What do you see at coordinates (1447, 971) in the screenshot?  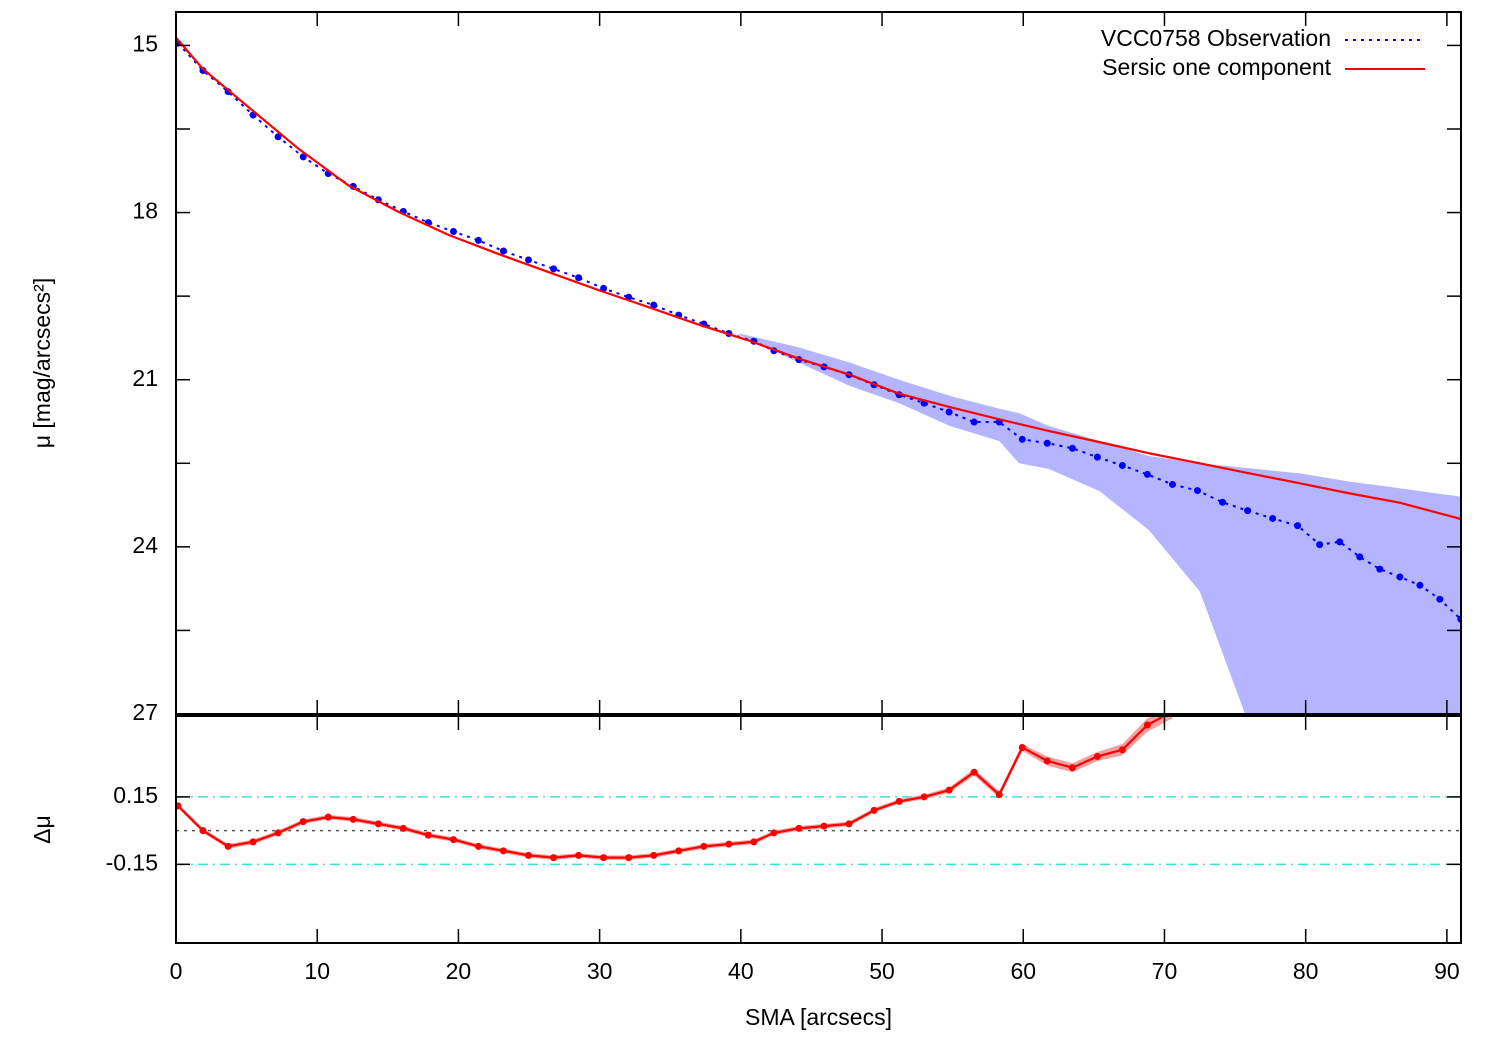 I see `x-tick-label: 90` at bounding box center [1447, 971].